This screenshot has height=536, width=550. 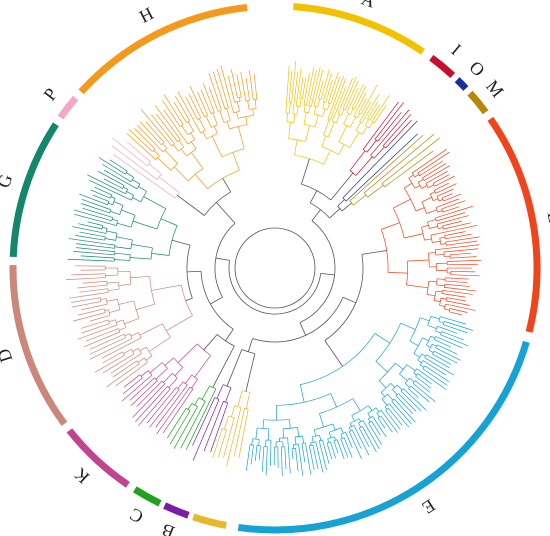 I want to click on clade-arc-P, so click(x=68, y=107).